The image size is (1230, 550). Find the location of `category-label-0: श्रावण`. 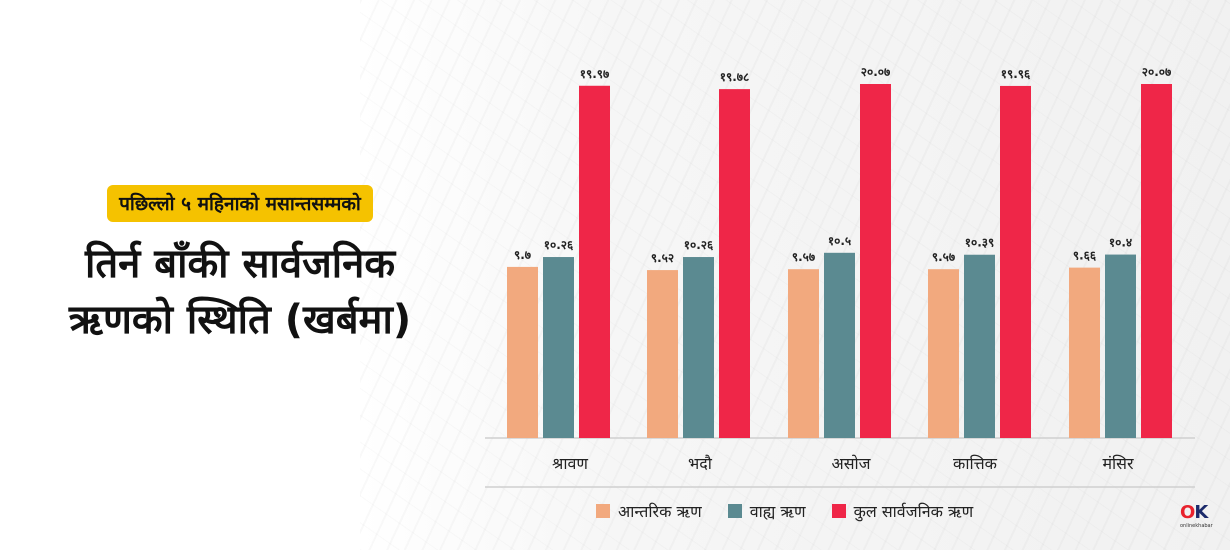

category-label-0: श्रावण is located at coordinates (570, 463).